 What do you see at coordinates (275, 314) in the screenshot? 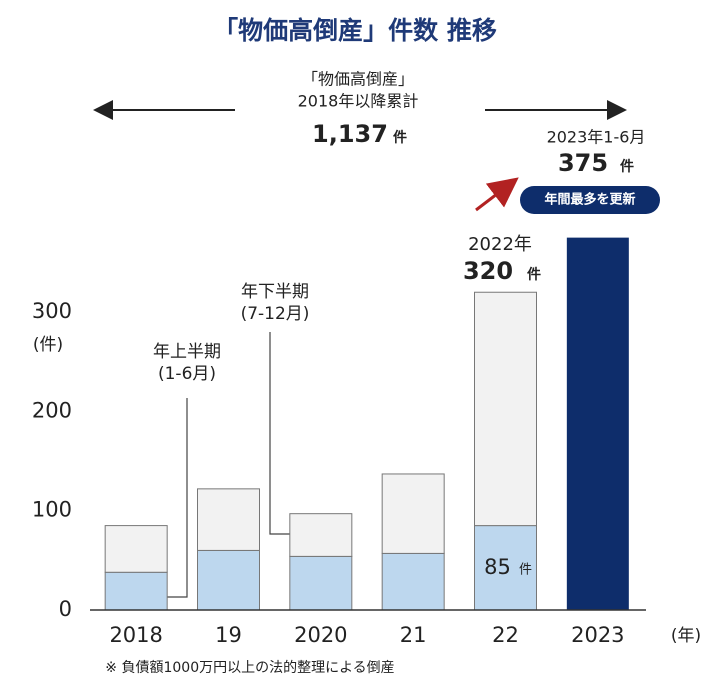
I see `legend-label: (7-12月)` at bounding box center [275, 314].